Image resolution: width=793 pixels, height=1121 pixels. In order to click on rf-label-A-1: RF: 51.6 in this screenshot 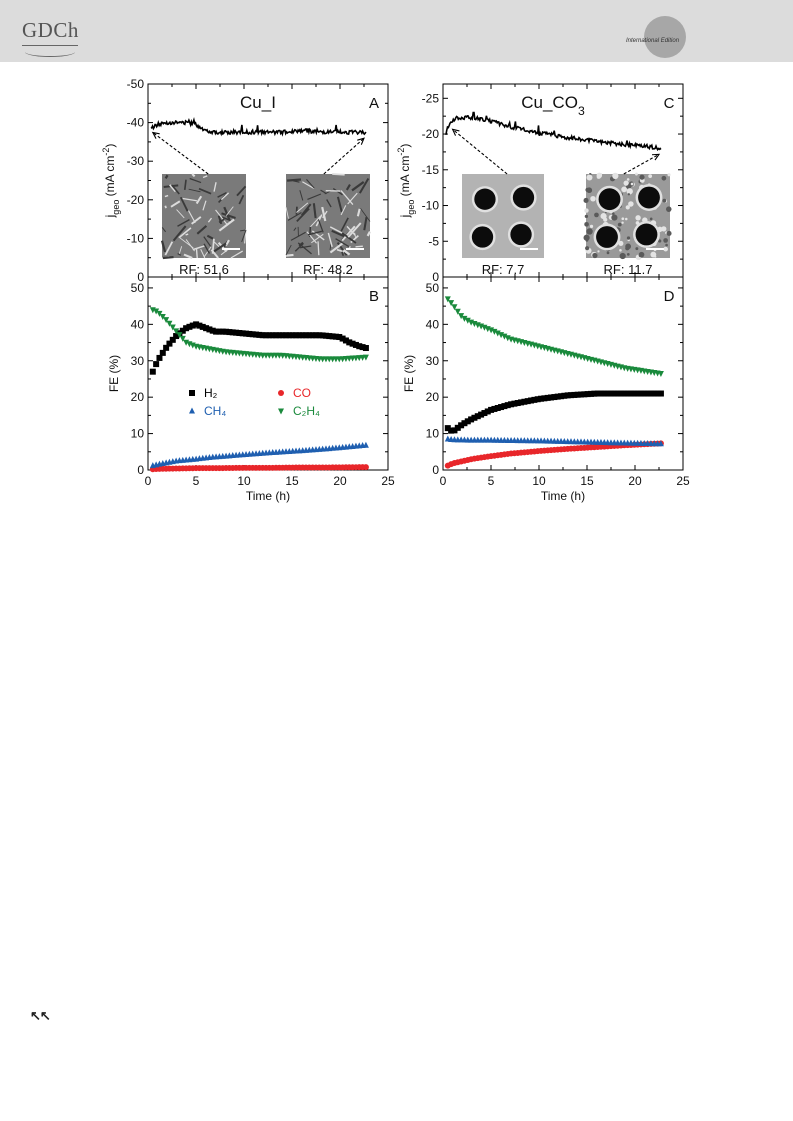, I will do `click(204, 269)`.